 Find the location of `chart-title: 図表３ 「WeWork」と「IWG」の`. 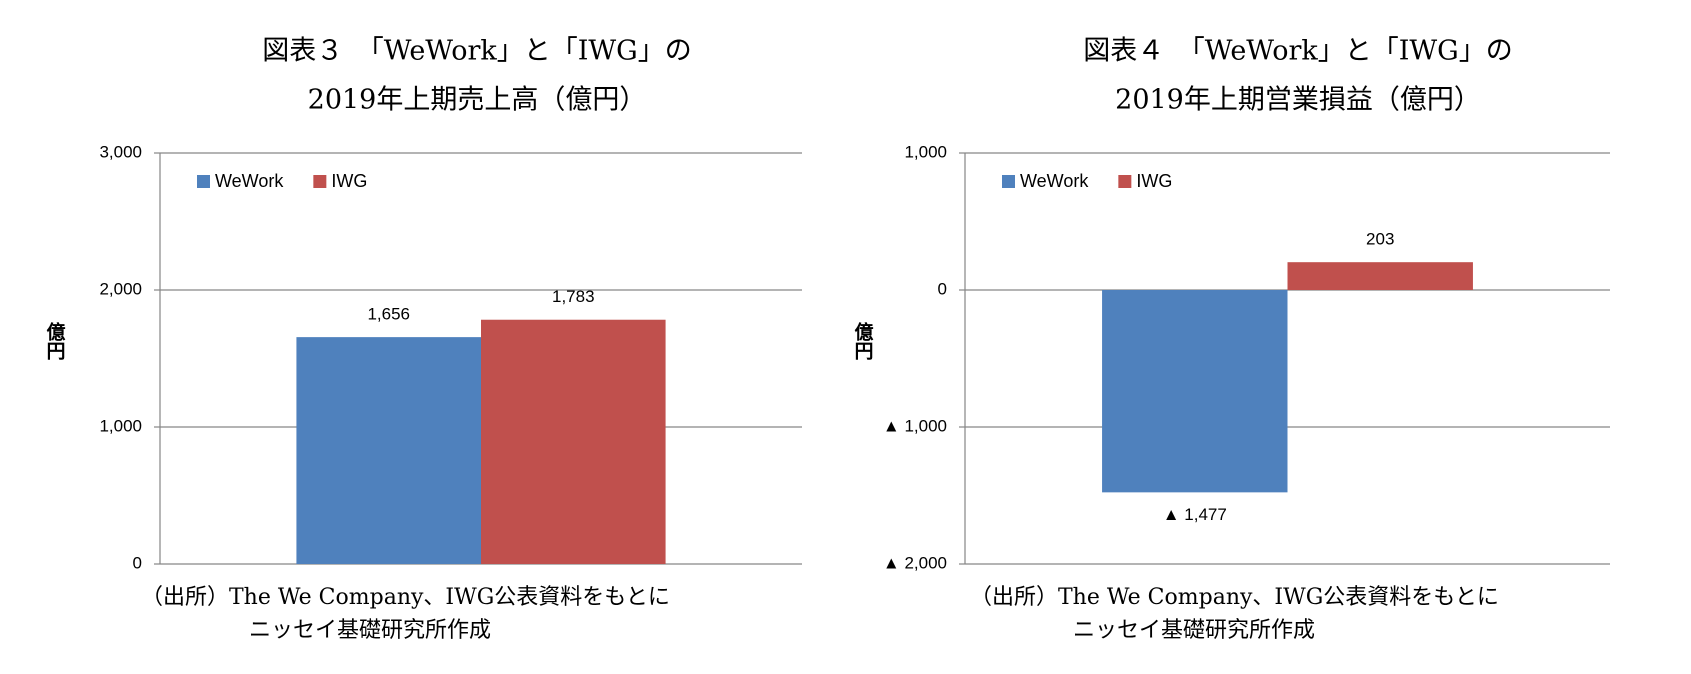

chart-title: 図表３ 「WeWork」と「IWG」の is located at coordinates (476, 51).